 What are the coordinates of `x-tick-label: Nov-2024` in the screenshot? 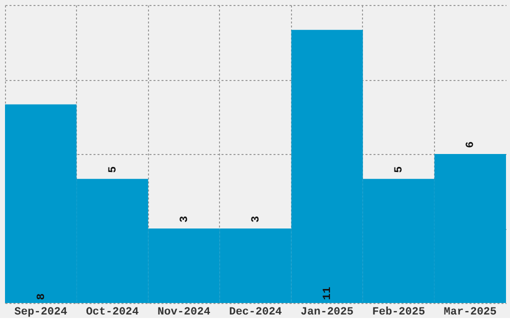 It's located at (184, 312).